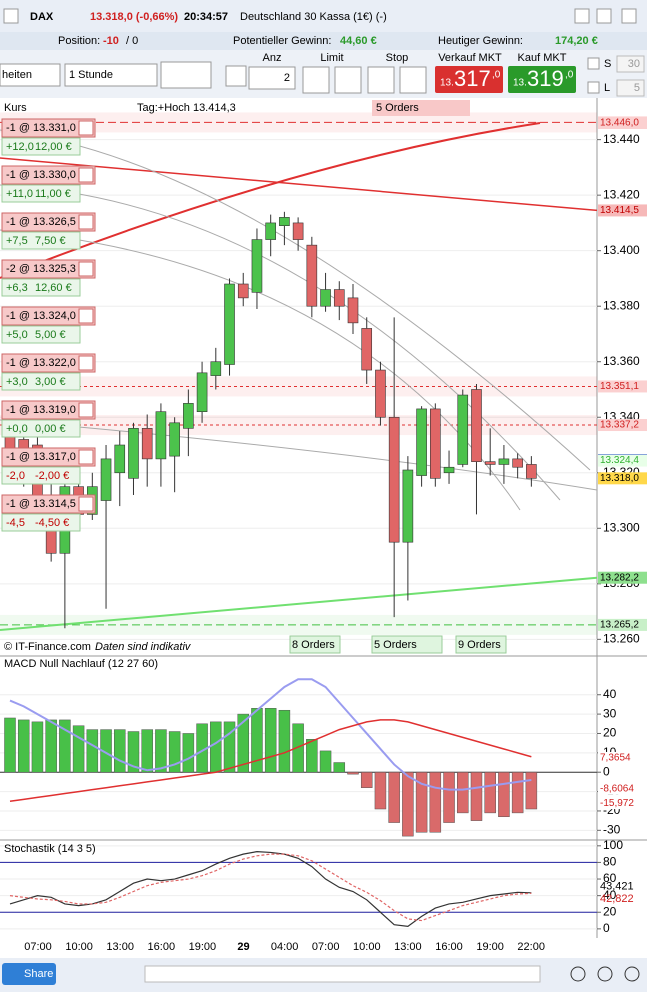 The image size is (647, 997). What do you see at coordinates (634, 64) in the screenshot?
I see `s-value: 30` at bounding box center [634, 64].